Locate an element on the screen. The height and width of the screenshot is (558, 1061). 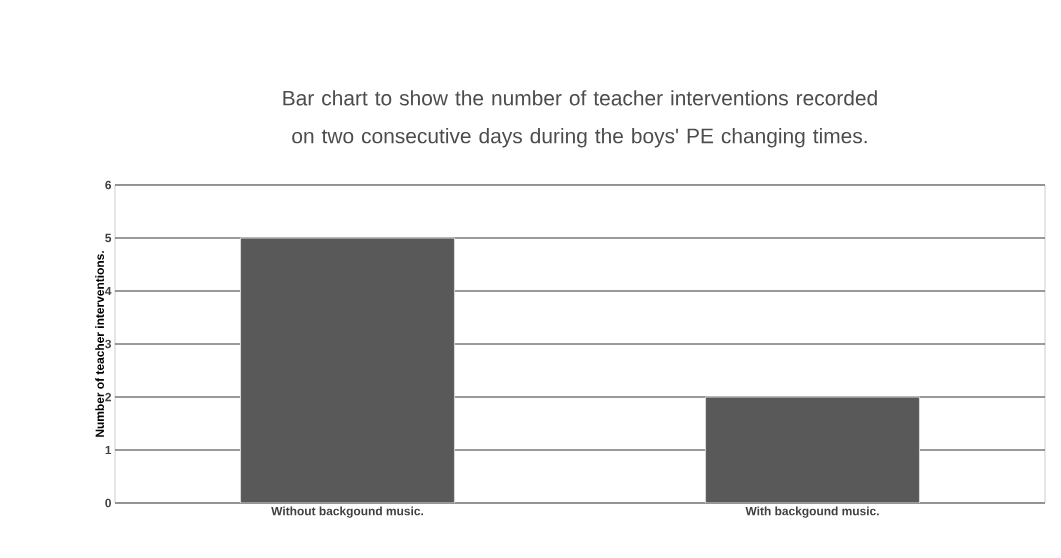
y-tick-label: 5 is located at coordinates (108, 238).